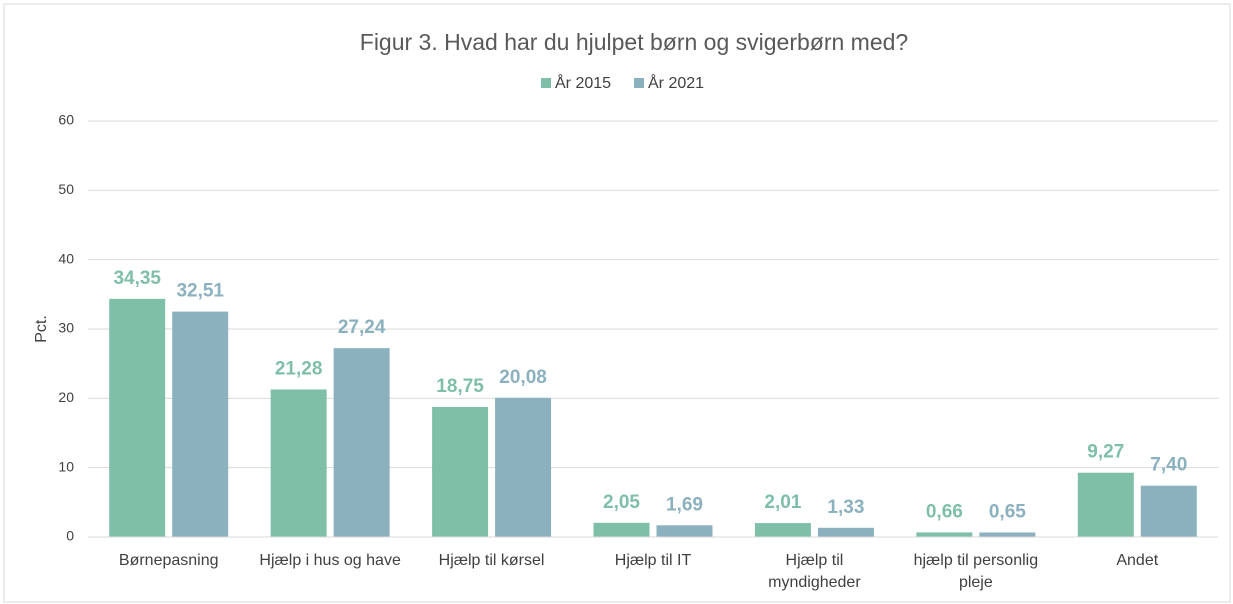  Describe the element at coordinates (200, 291) in the screenshot. I see `value-label: 32,51` at that location.